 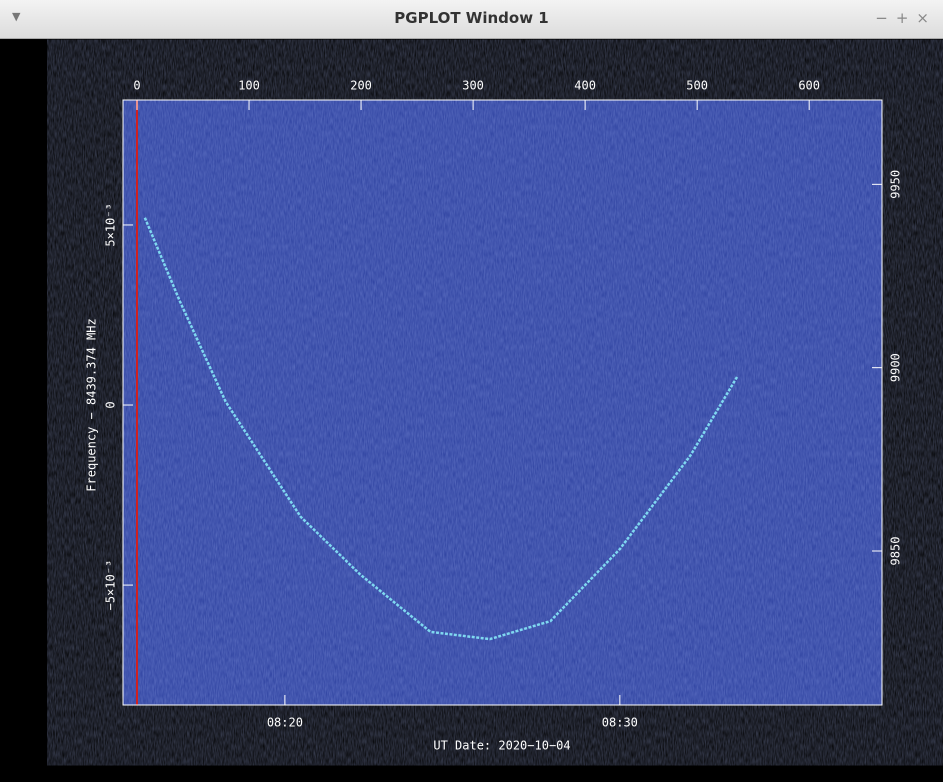 I want to click on x-tick-label: 600, so click(x=809, y=86).